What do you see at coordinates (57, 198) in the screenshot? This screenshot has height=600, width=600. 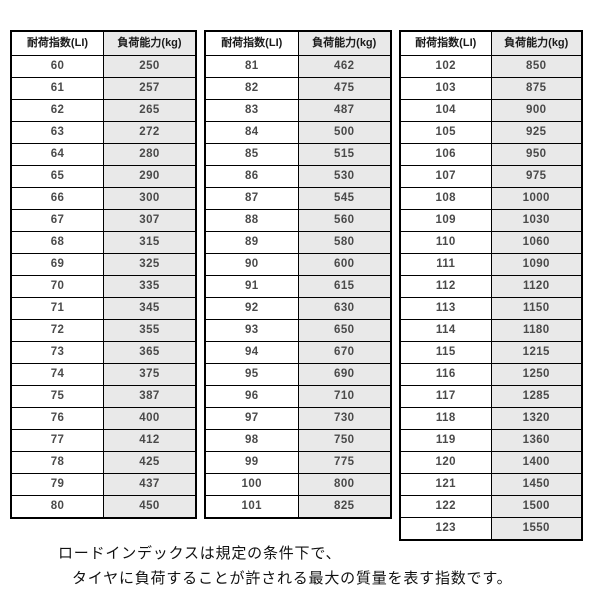 I see `cell-load-index: 66` at bounding box center [57, 198].